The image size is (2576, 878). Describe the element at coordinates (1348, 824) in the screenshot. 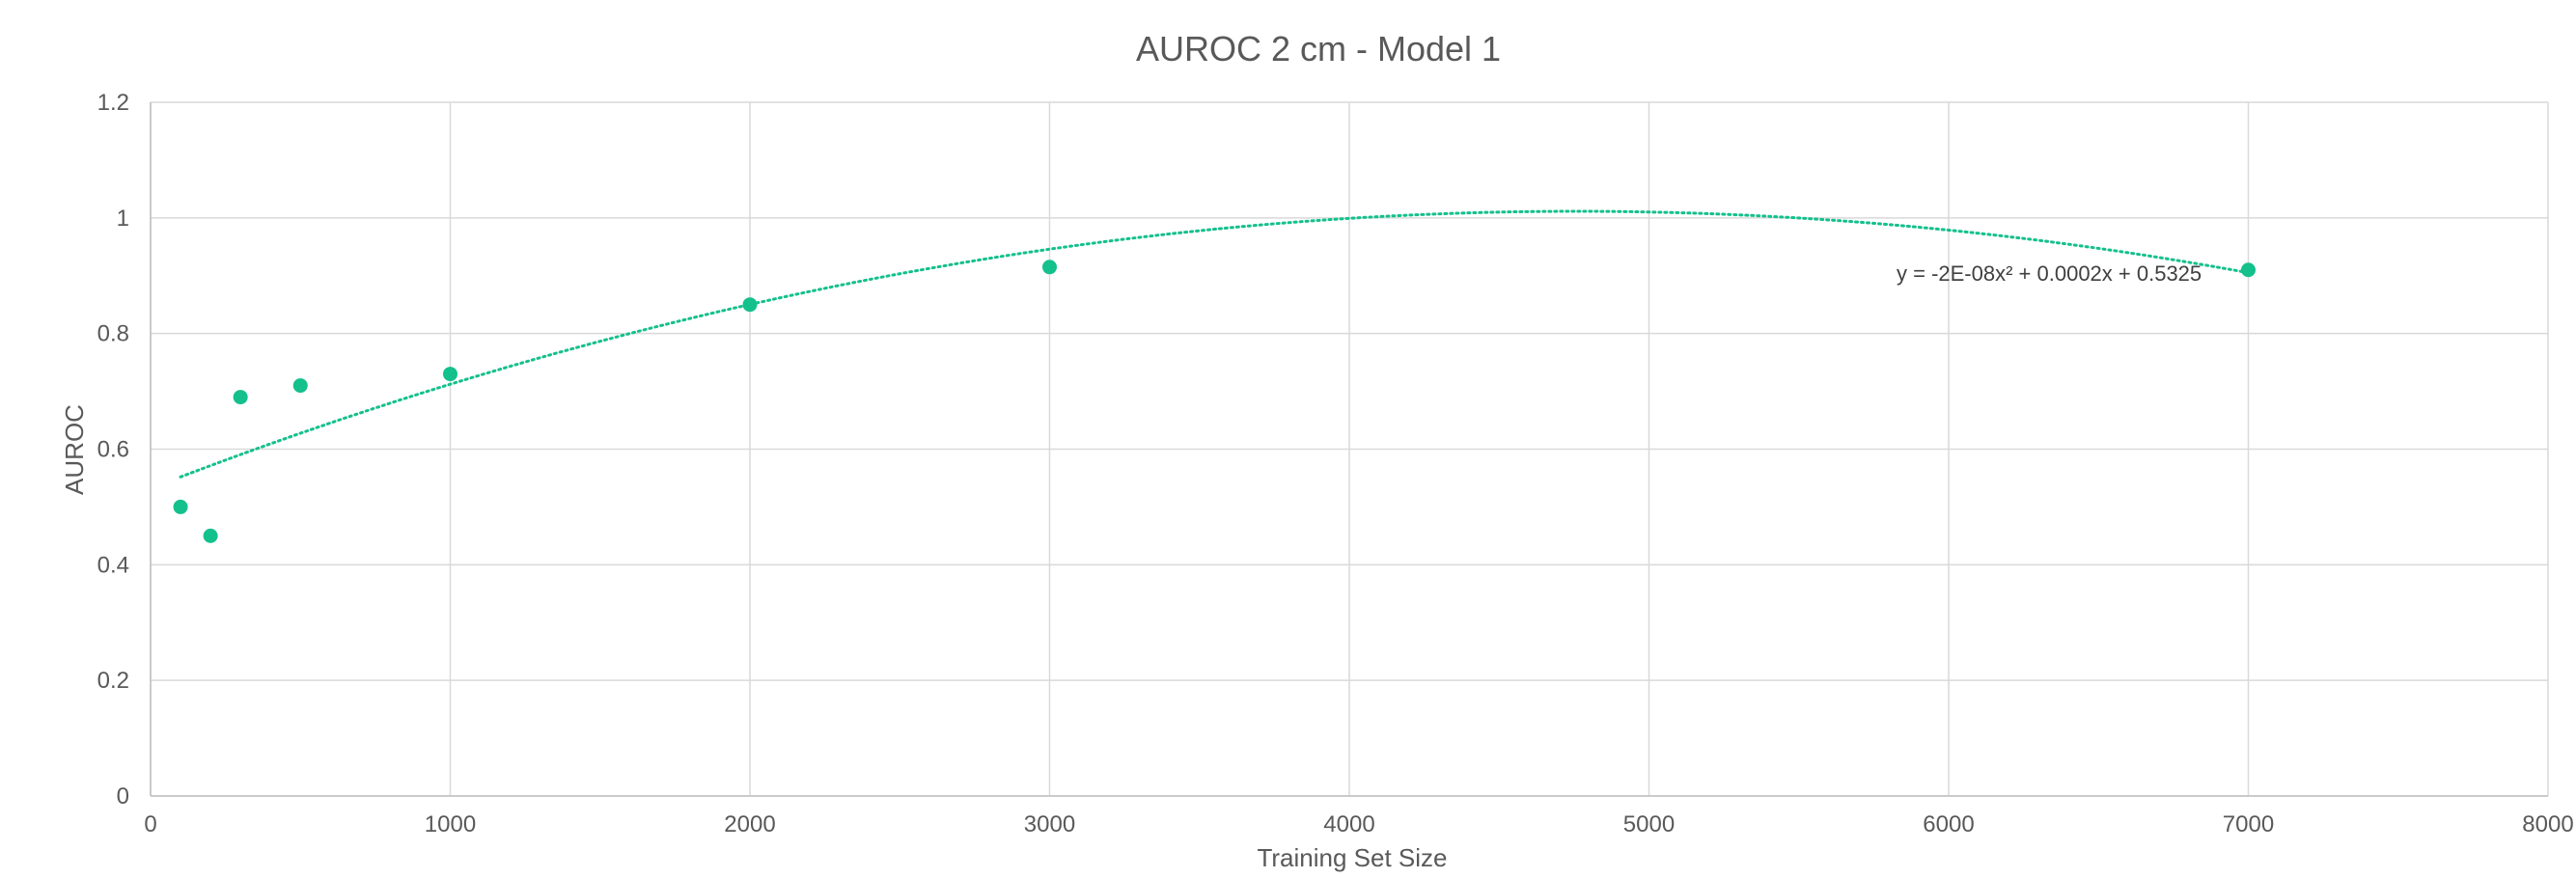

I see `x-tick-label: 4000` at that location.